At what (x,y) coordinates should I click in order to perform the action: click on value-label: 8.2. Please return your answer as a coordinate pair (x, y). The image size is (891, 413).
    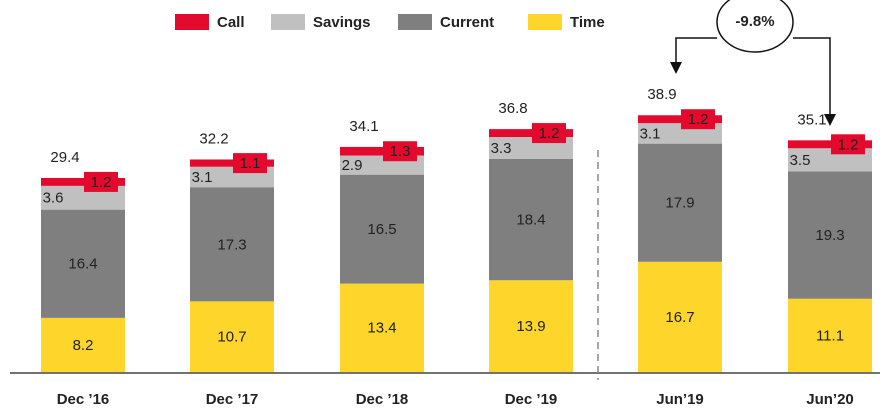
    Looking at the image, I should click on (83, 345).